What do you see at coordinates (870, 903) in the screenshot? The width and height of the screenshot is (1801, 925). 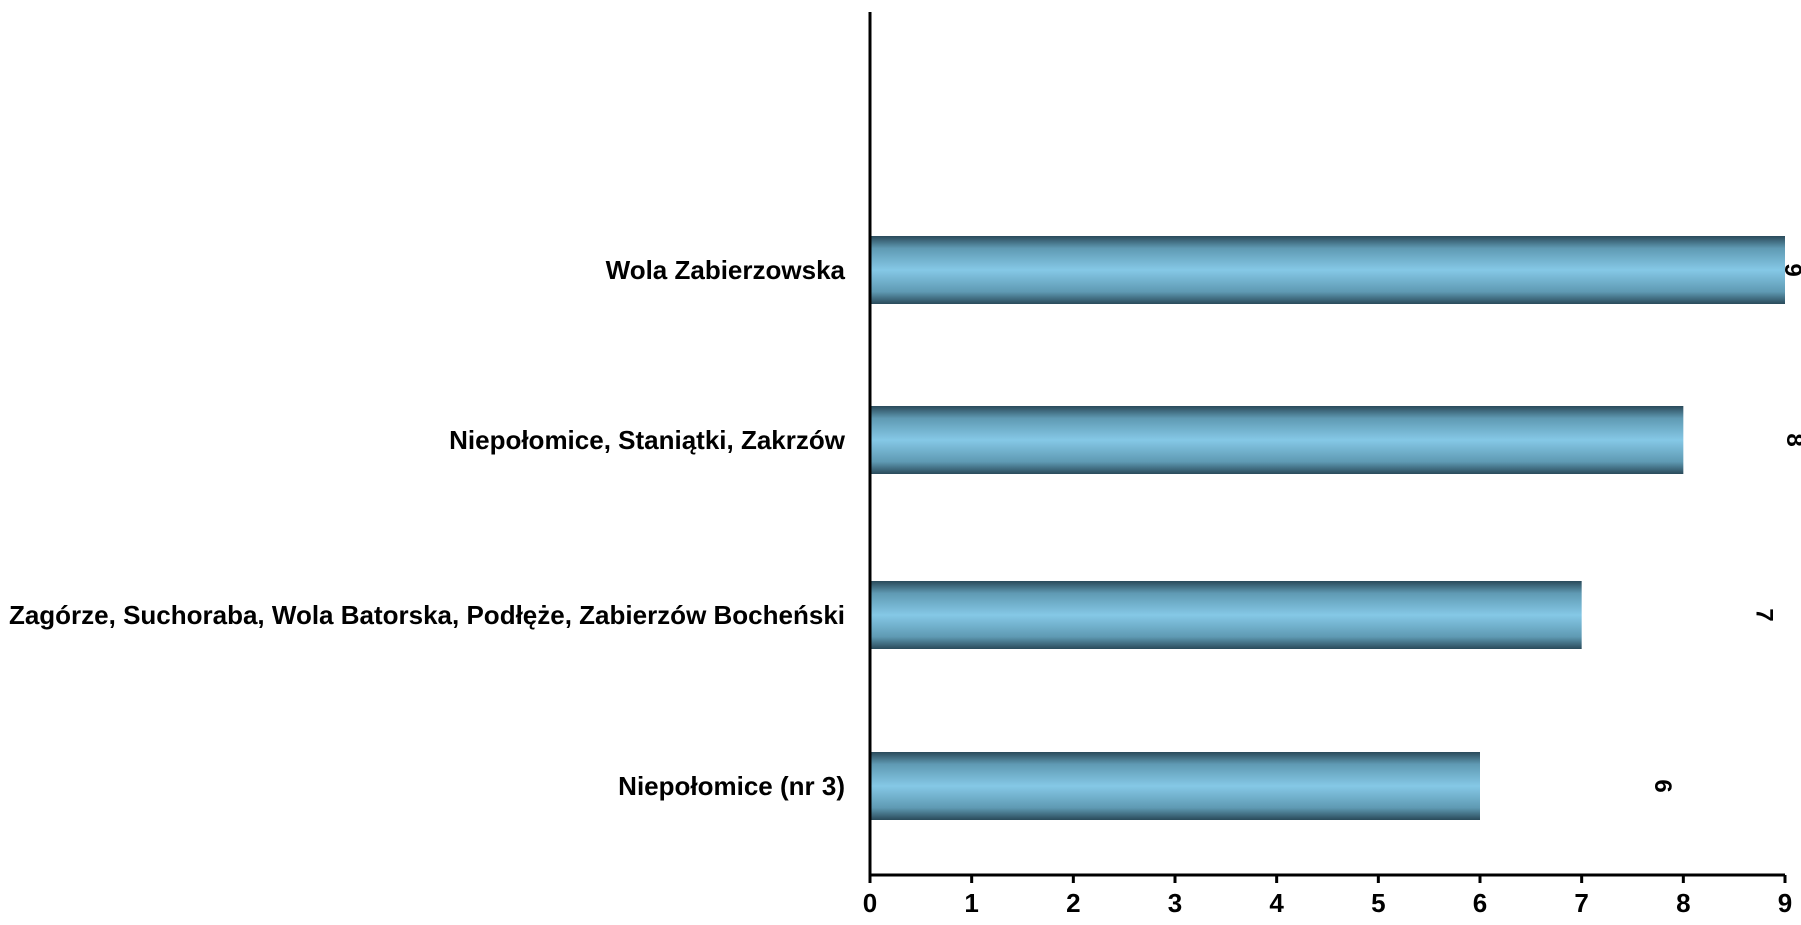 I see `x-tick-label: 0` at bounding box center [870, 903].